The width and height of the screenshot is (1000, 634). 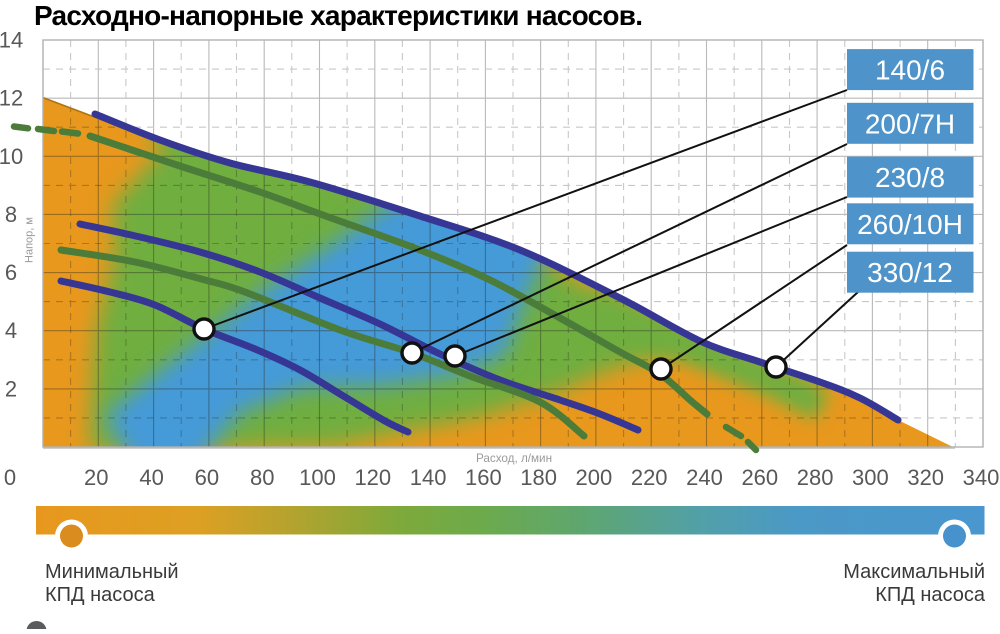 What do you see at coordinates (151, 477) in the screenshot?
I see `svg-text: 40` at bounding box center [151, 477].